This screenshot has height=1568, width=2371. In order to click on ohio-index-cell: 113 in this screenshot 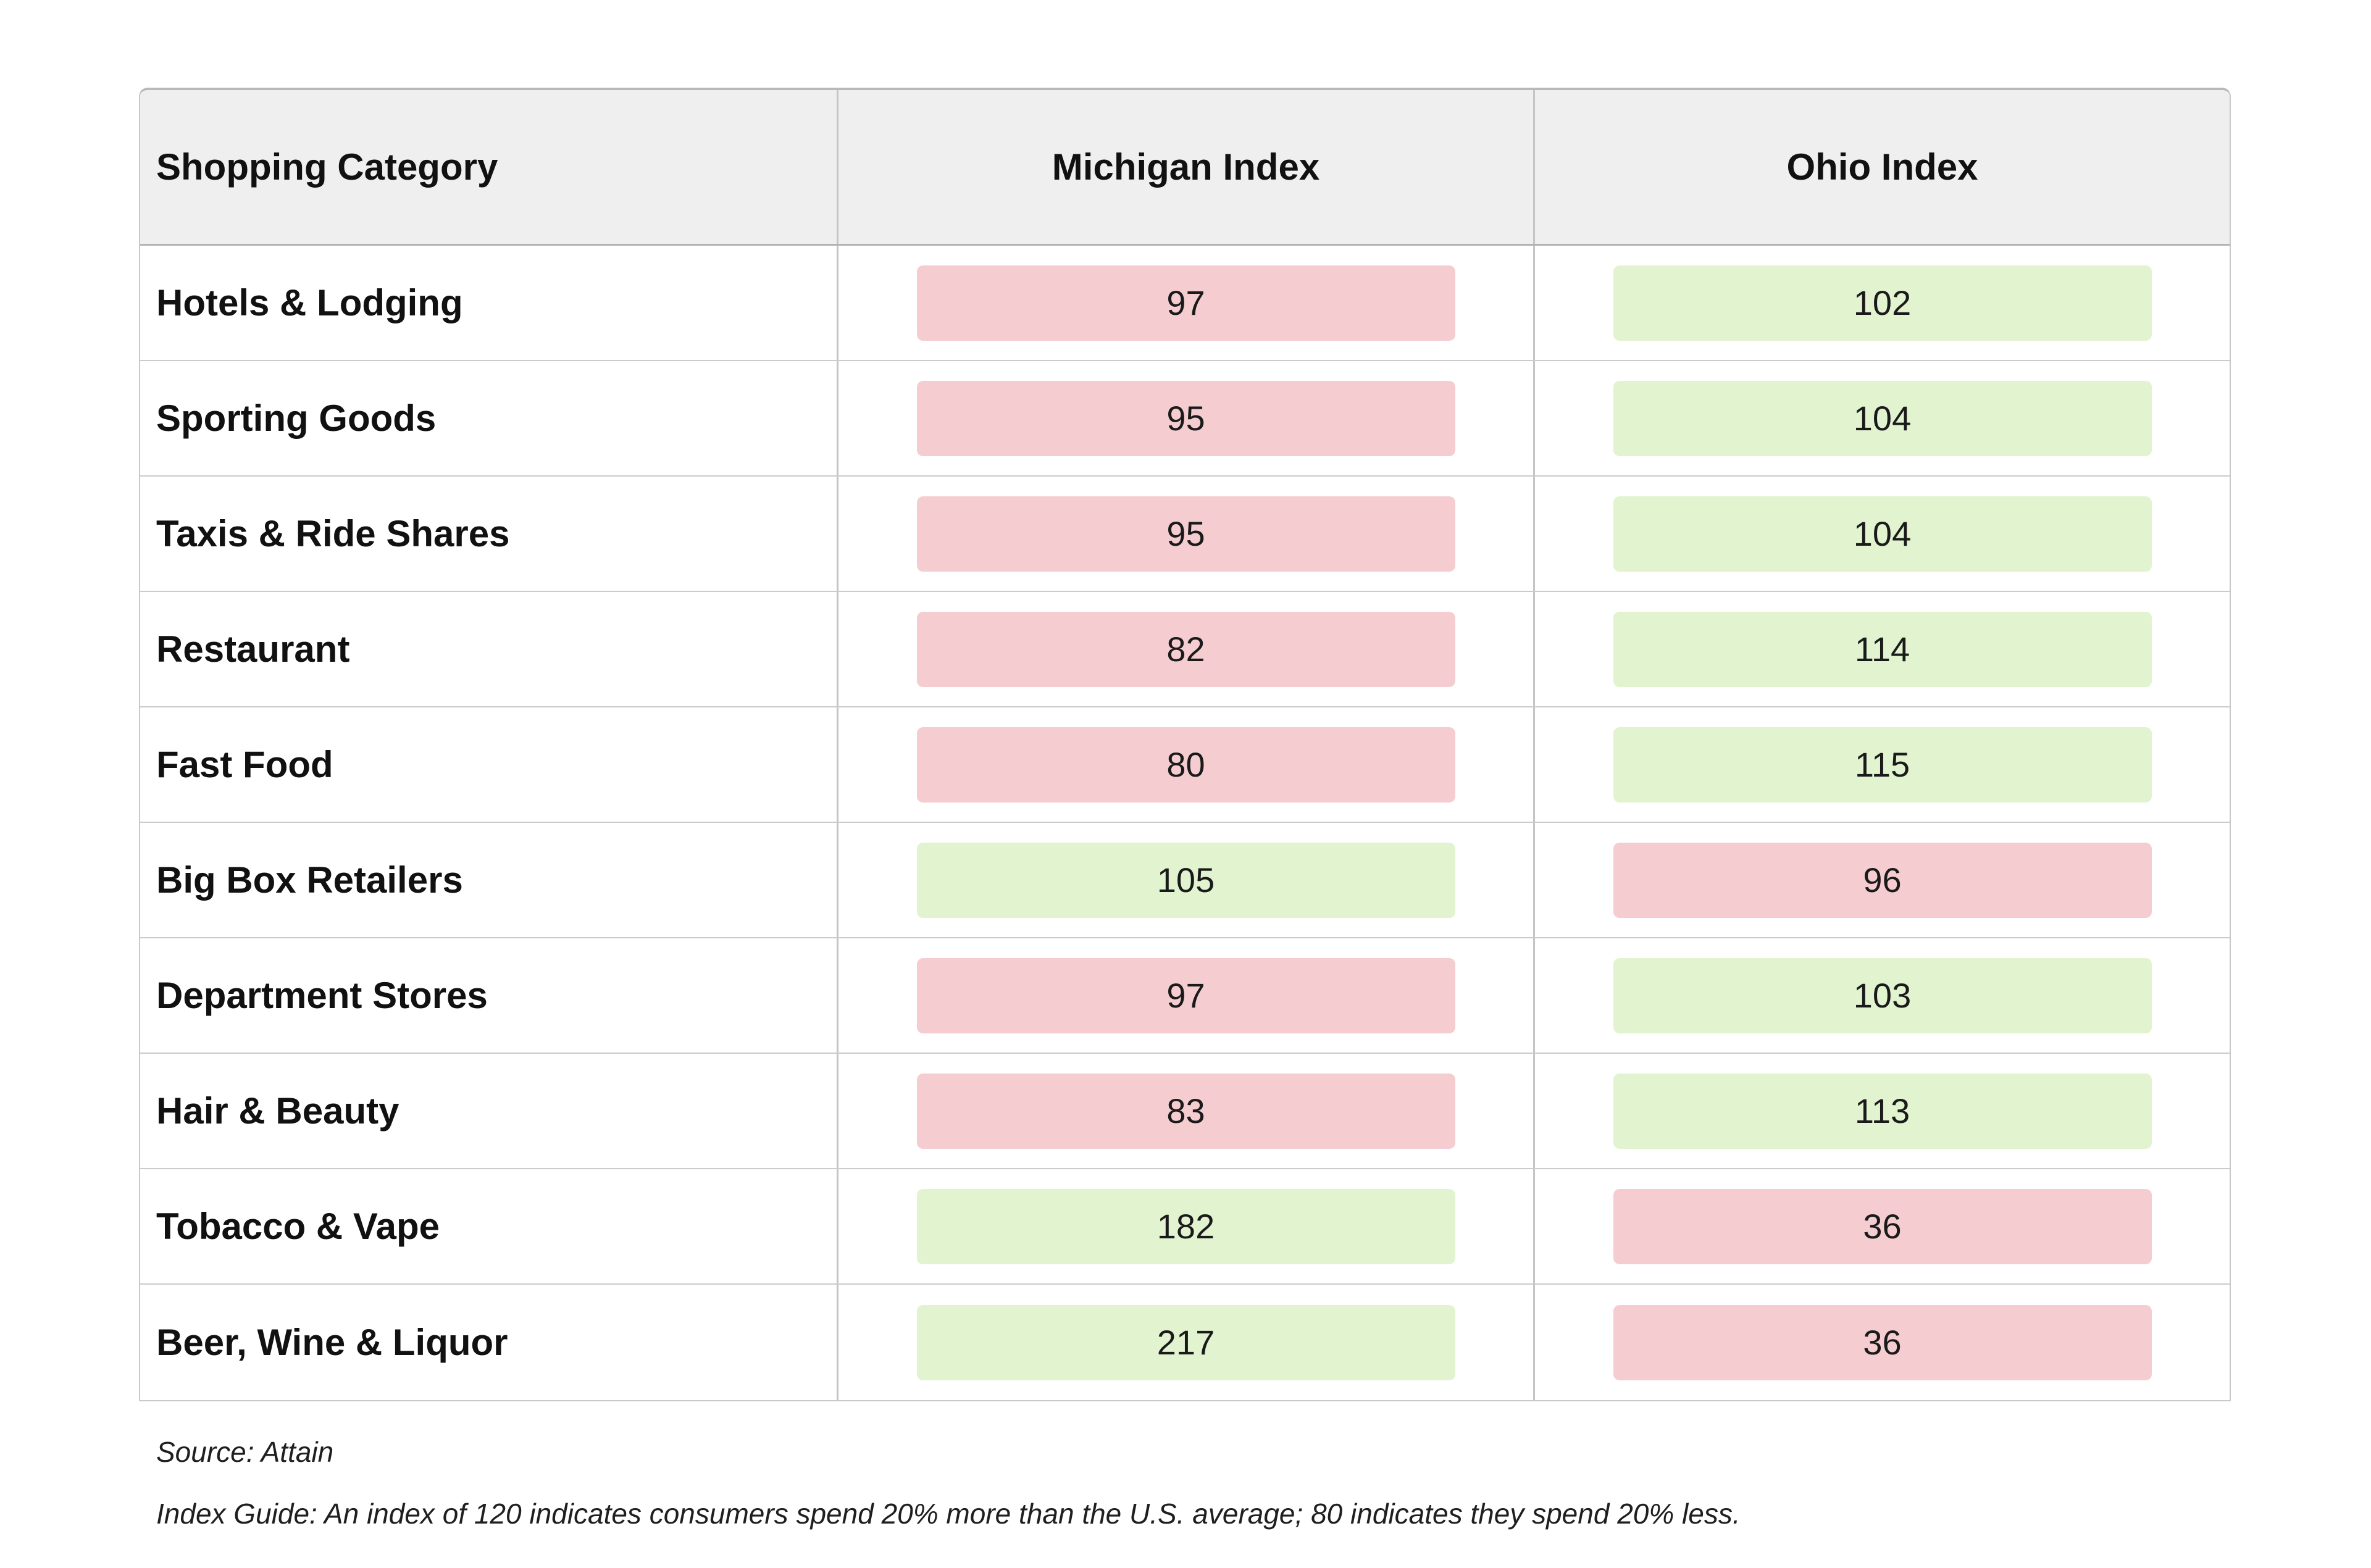, I will do `click(1881, 1111)`.